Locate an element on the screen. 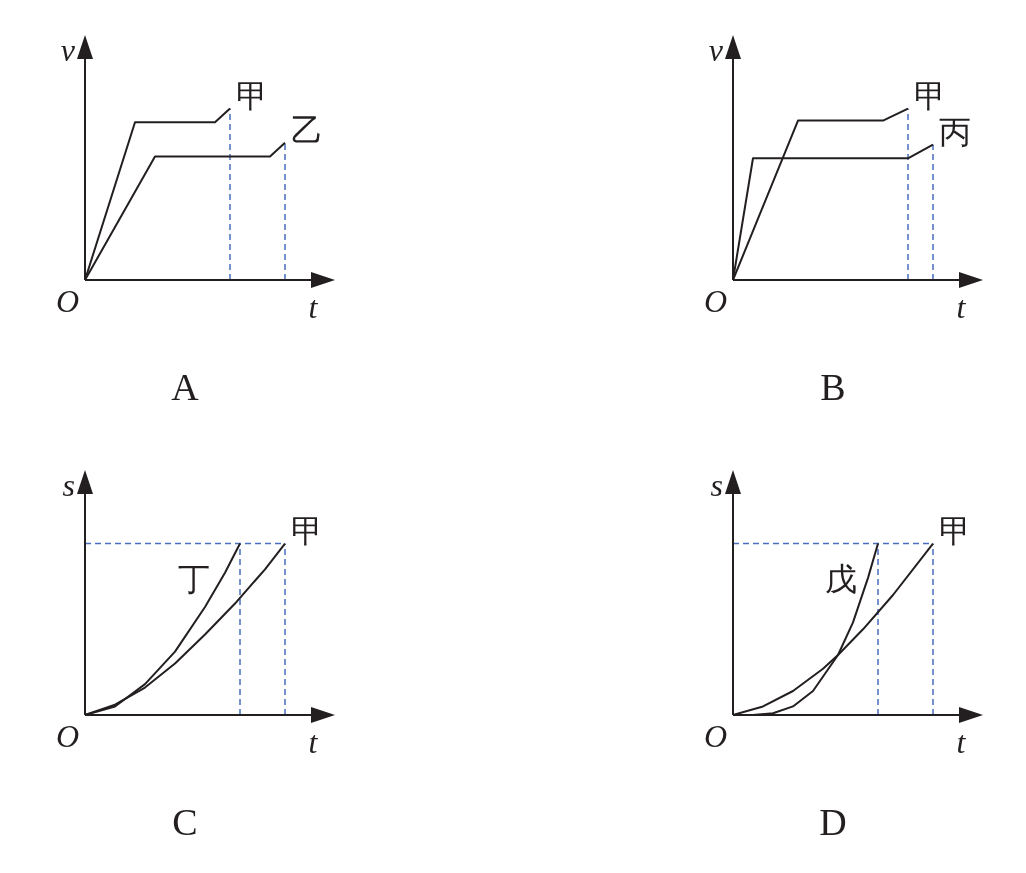 This screenshot has height=873, width=1026. text: D is located at coordinates (833, 822).